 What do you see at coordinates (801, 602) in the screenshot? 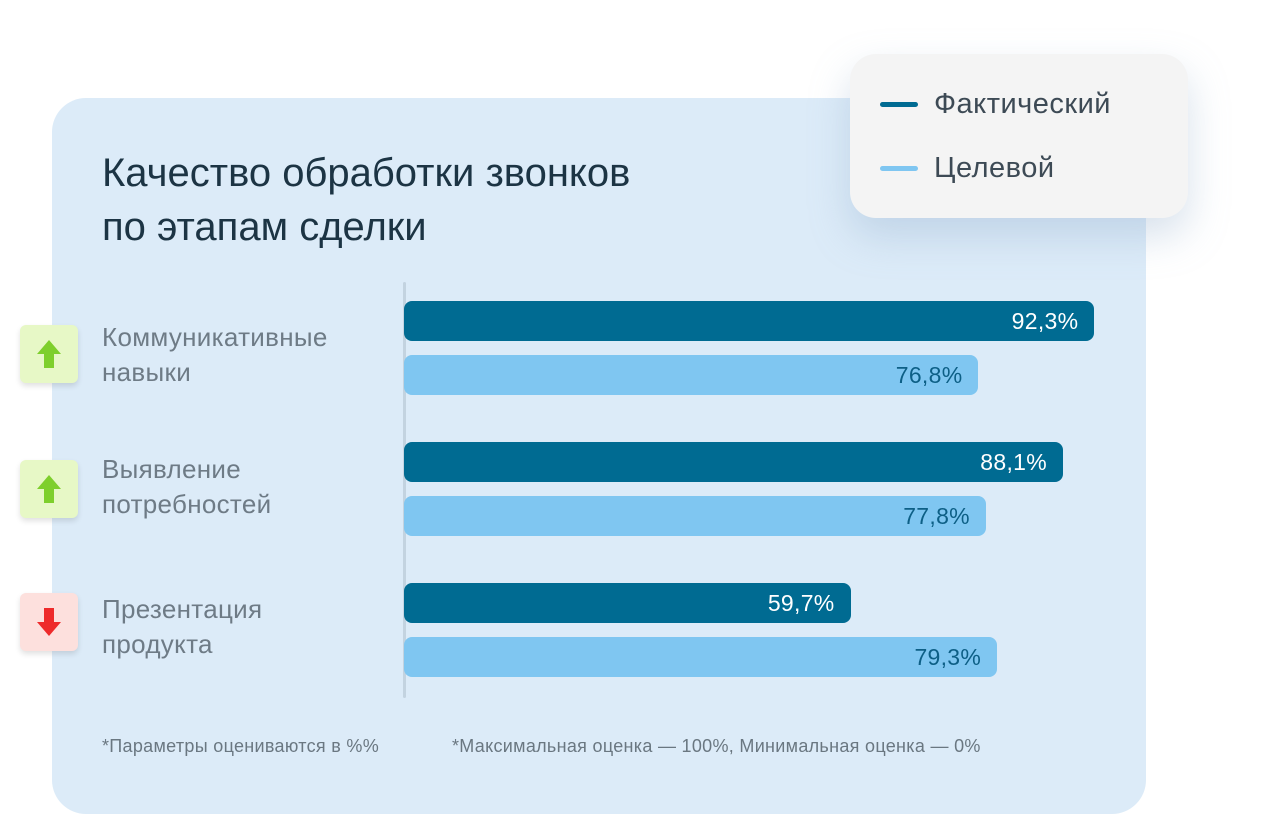
I see `bar-value-label: 59,7%` at bounding box center [801, 602].